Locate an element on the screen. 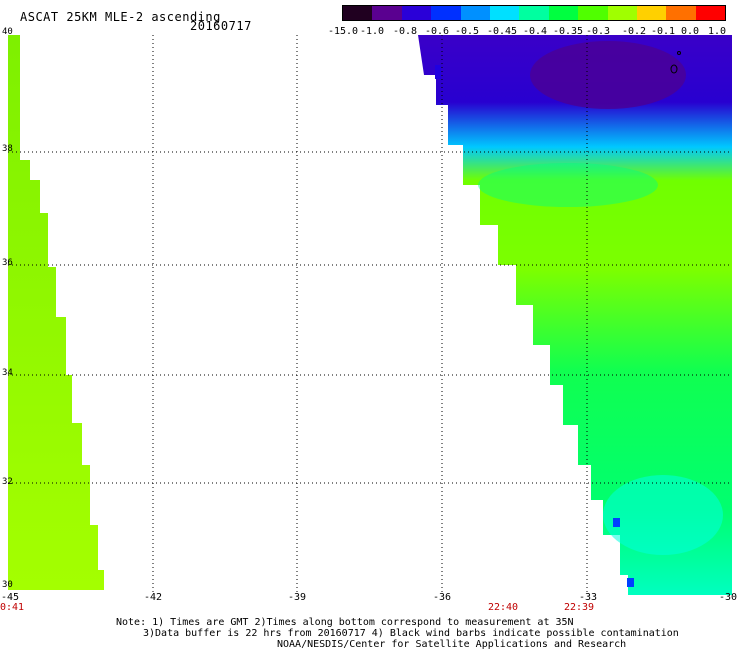 The height and width of the screenshot is (650, 740). colorbar-label: -0.6 is located at coordinates (437, 31).